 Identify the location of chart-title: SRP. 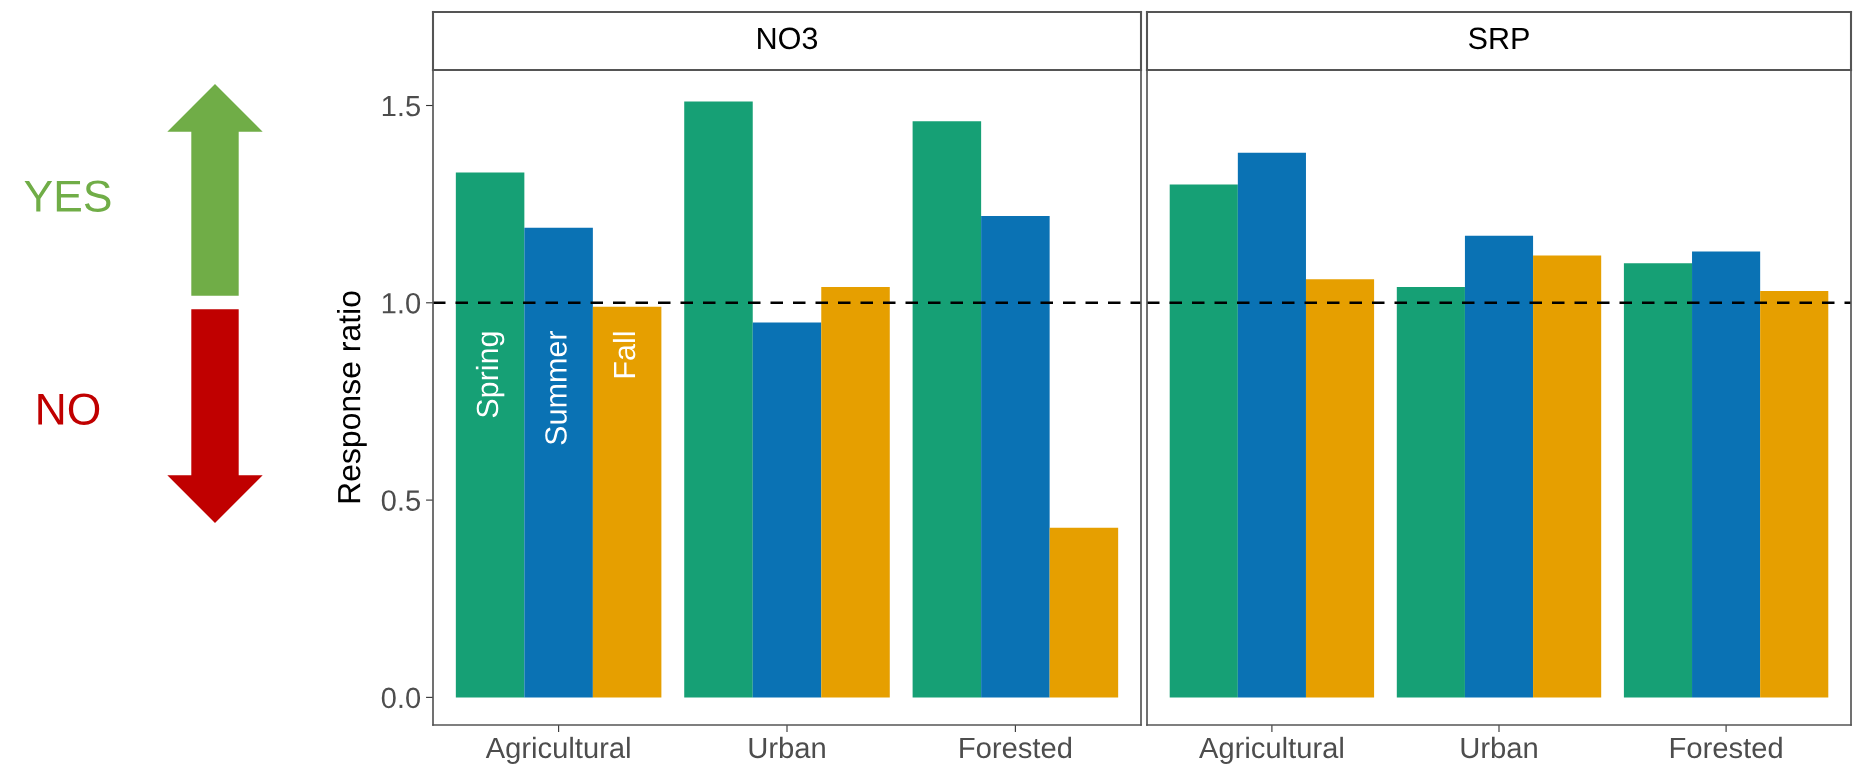
(1498, 38).